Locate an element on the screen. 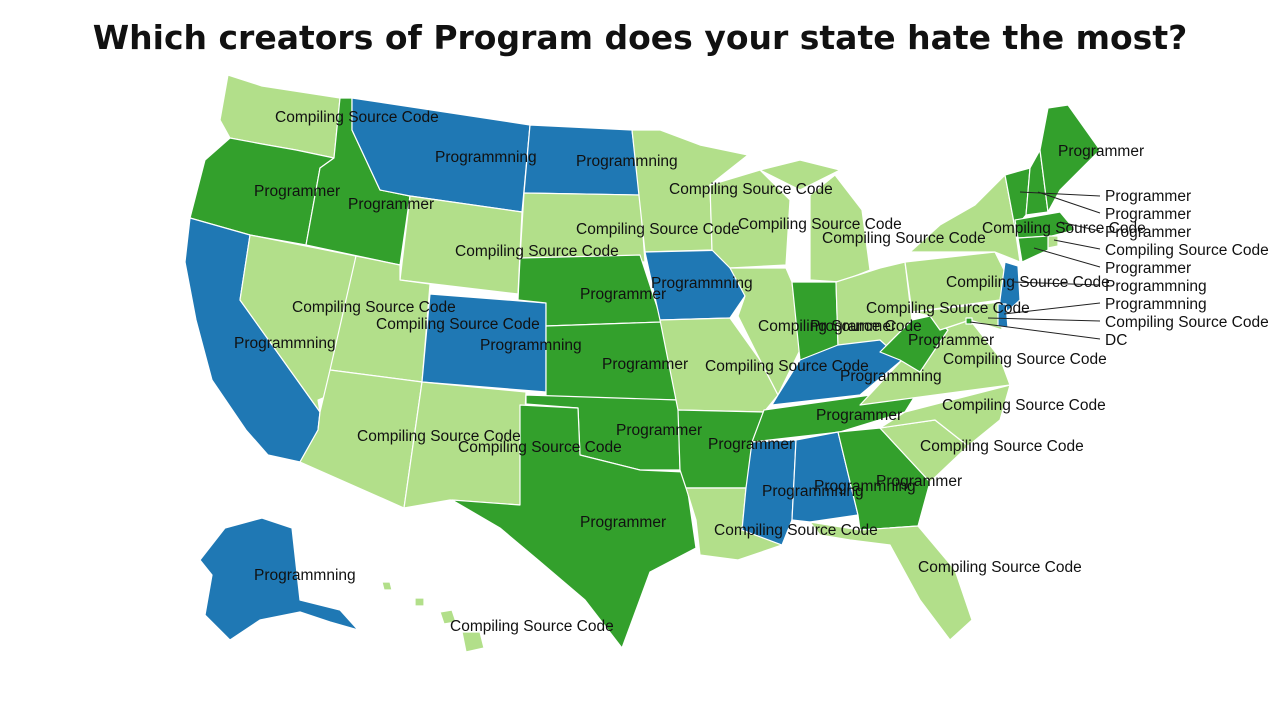  state-label-north-carolina: Compiling Source Code is located at coordinates (1024, 405).